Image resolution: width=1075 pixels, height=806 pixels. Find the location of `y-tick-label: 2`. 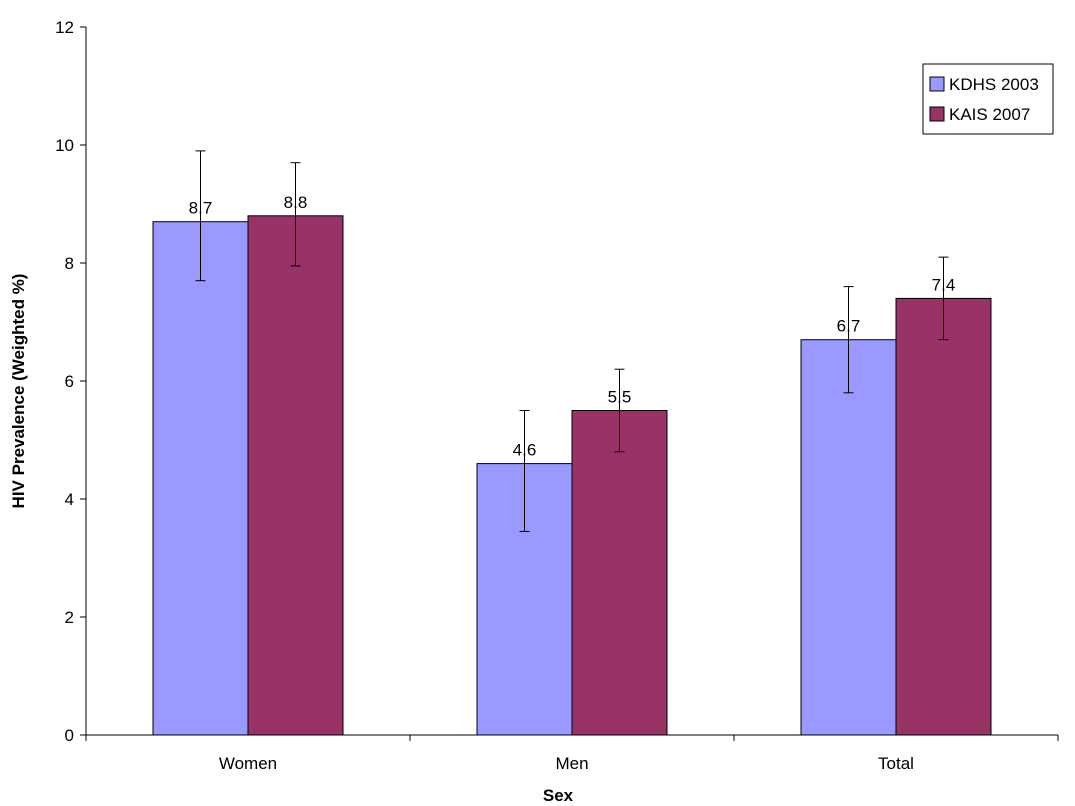

y-tick-label: 2 is located at coordinates (69, 617).